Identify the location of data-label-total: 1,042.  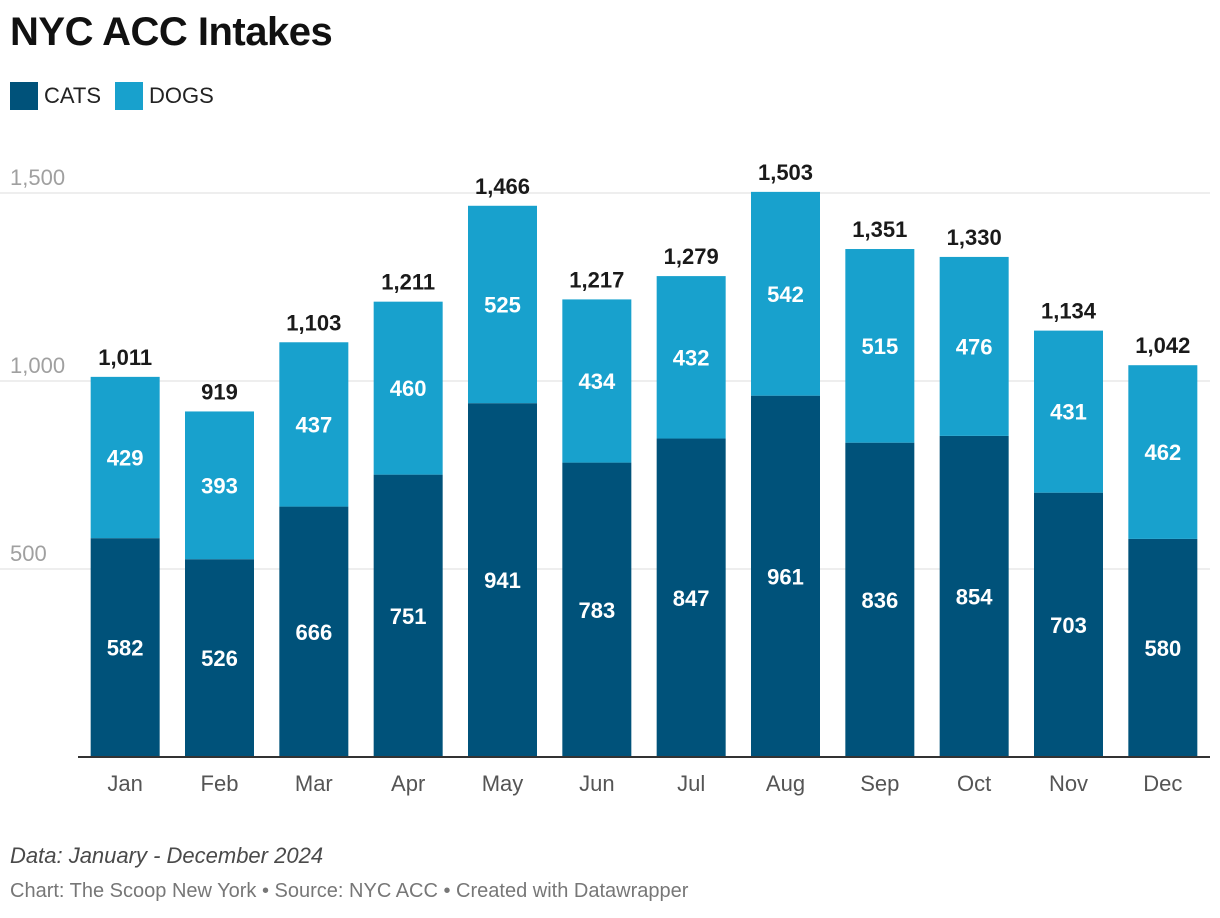
(1162, 345).